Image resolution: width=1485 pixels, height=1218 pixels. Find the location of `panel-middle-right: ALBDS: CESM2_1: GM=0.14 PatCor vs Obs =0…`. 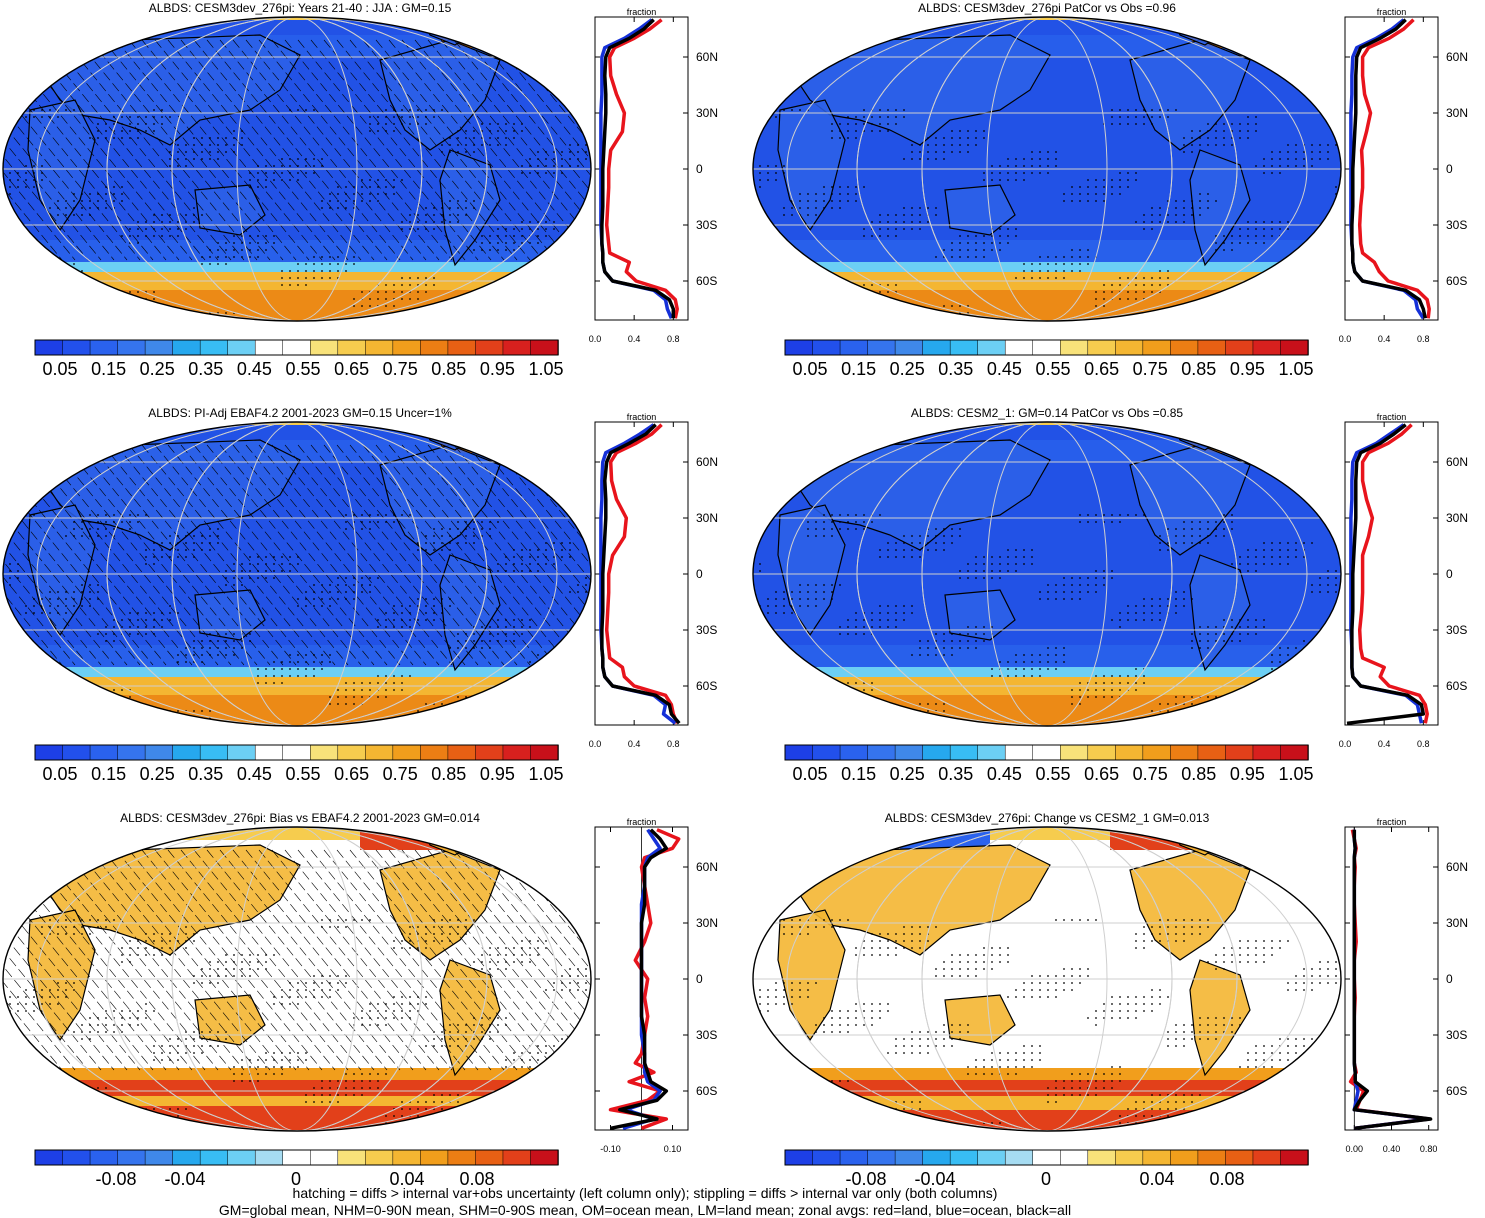

panel-middle-right: ALBDS: CESM2_1: GM=0.14 PatCor vs Obs =0… is located at coordinates (1110, 593).